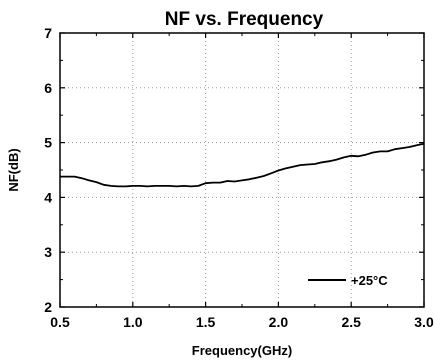 The image size is (434, 360). Describe the element at coordinates (206, 322) in the screenshot. I see `x-tick-label: 1.5` at that location.